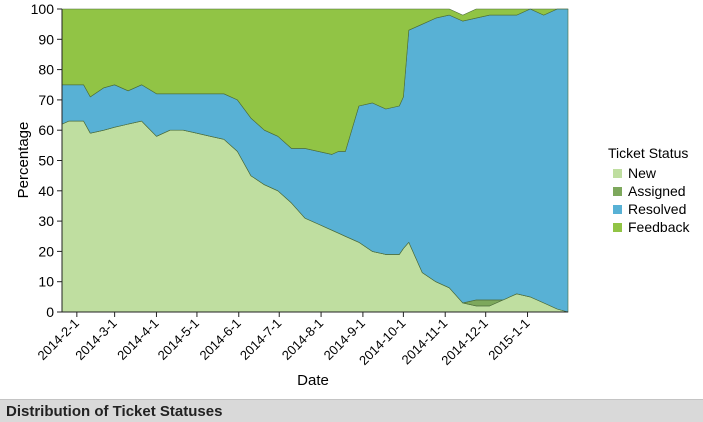 The height and width of the screenshot is (422, 703). I want to click on legend-label-assigned: Assigned, so click(657, 191).